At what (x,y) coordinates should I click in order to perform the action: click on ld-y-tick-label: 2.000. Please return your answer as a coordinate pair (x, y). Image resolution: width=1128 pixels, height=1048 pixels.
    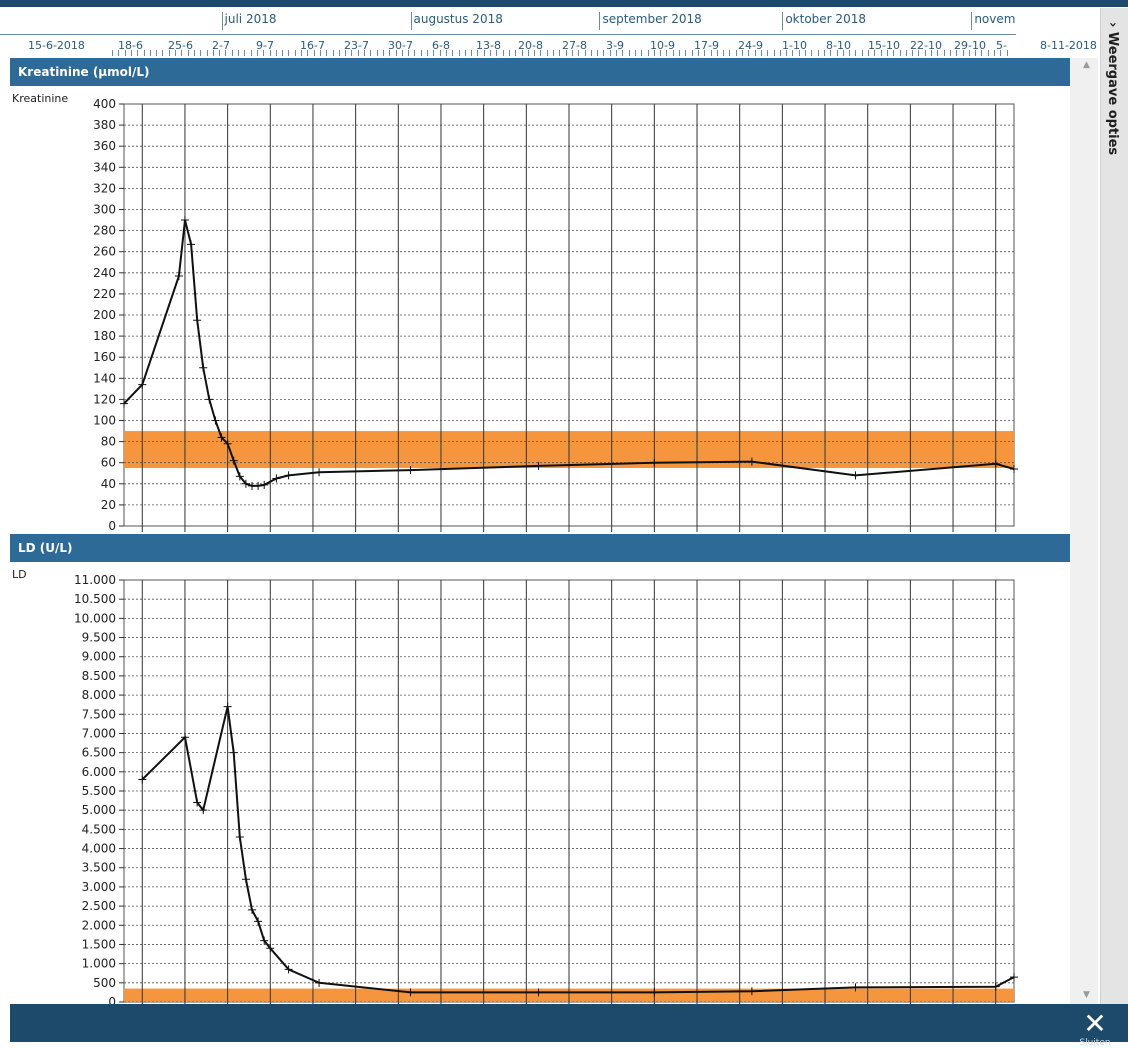
    Looking at the image, I should click on (99, 925).